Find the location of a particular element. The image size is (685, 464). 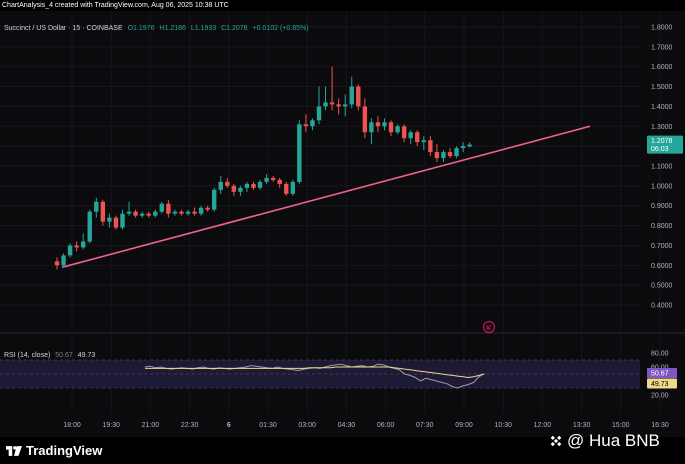

open-value: O1.1976 is located at coordinates (141, 28).